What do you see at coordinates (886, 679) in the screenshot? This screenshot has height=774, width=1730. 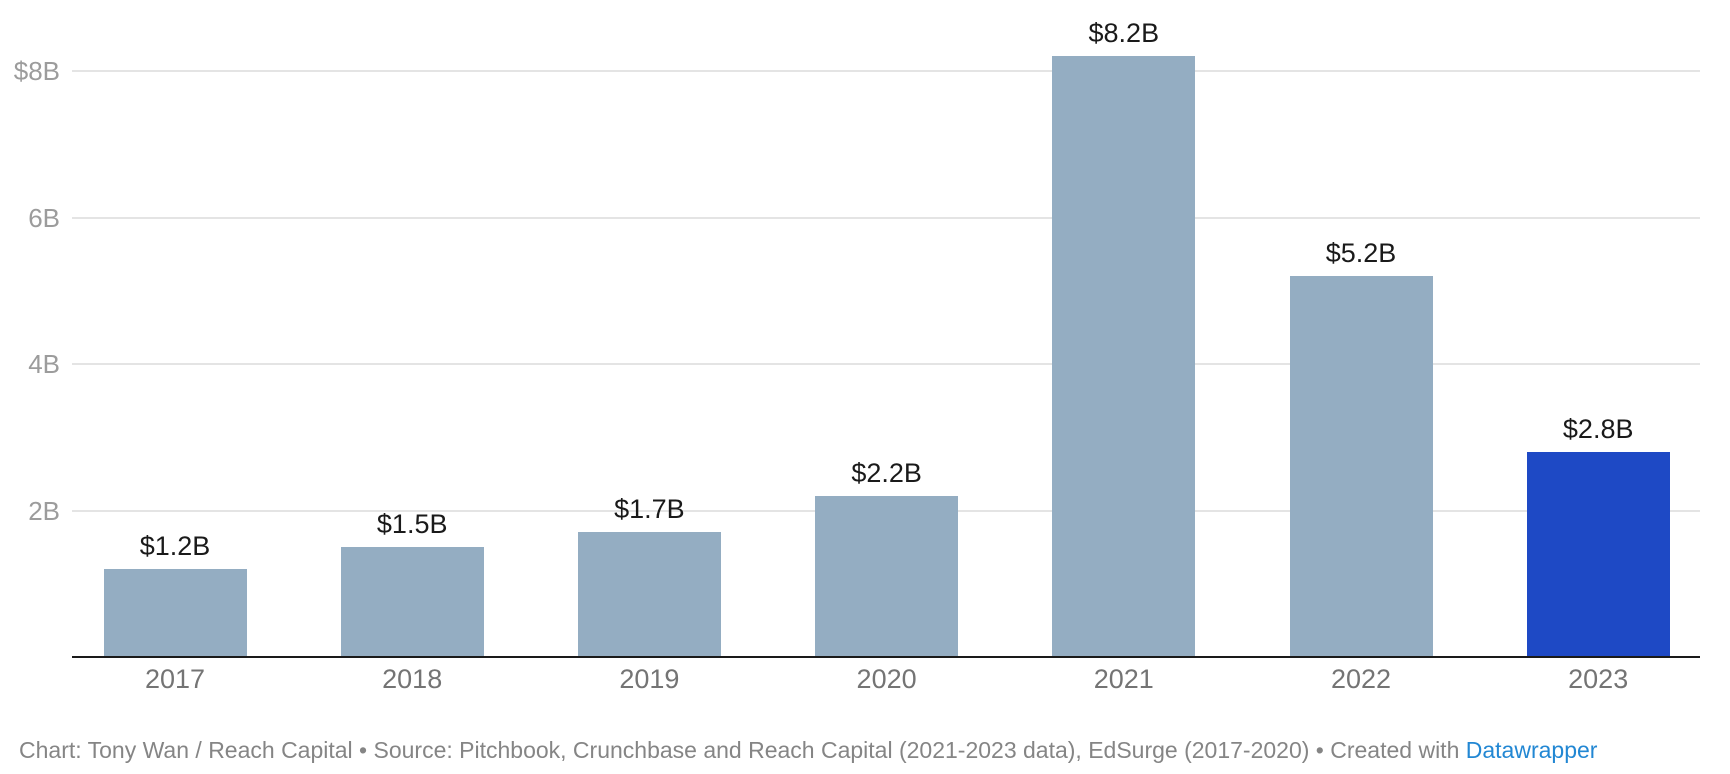 I see `x-tick-label-2020: 2020` at bounding box center [886, 679].